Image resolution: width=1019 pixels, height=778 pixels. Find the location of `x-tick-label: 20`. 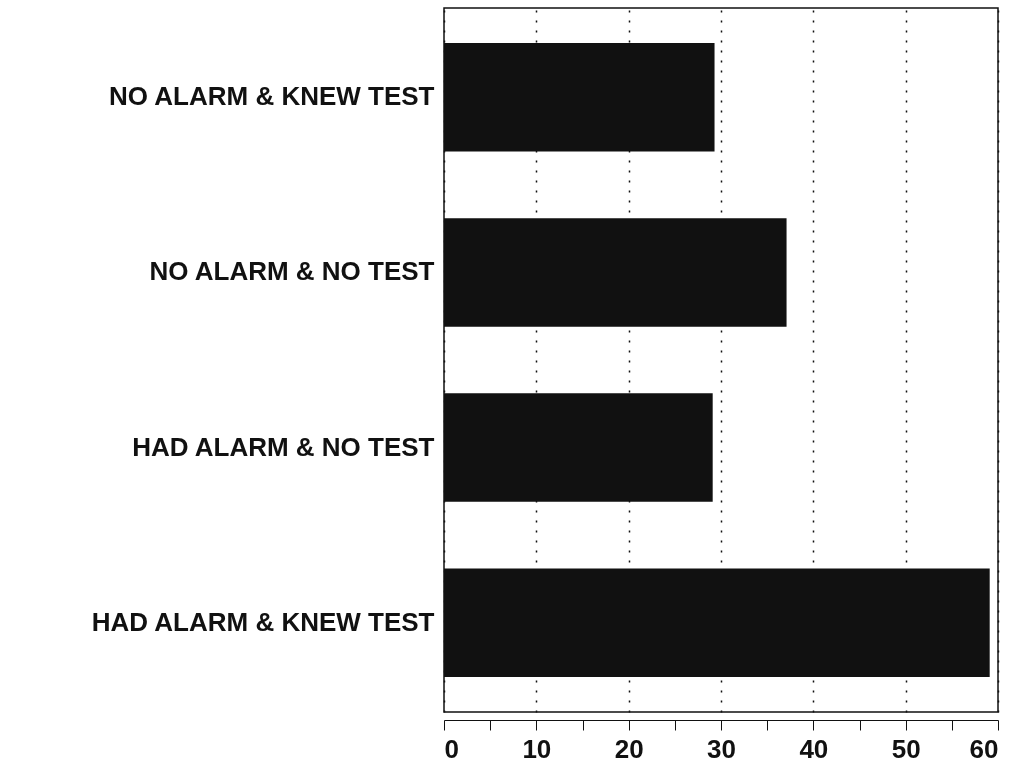

x-tick-label: 20 is located at coordinates (629, 748).